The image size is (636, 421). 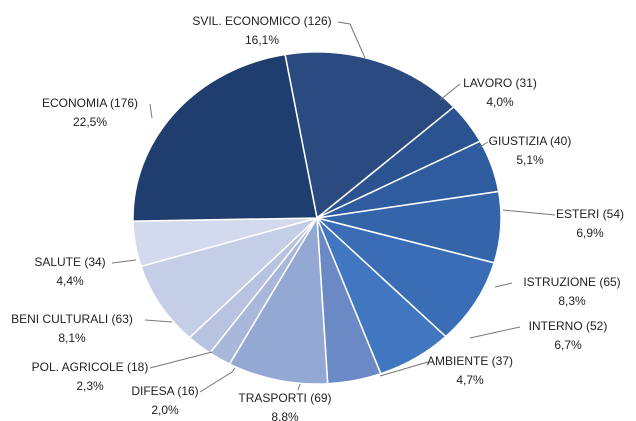 What do you see at coordinates (261, 21) in the screenshot?
I see `slice-label: SVIL. ECONOMICO (126)` at bounding box center [261, 21].